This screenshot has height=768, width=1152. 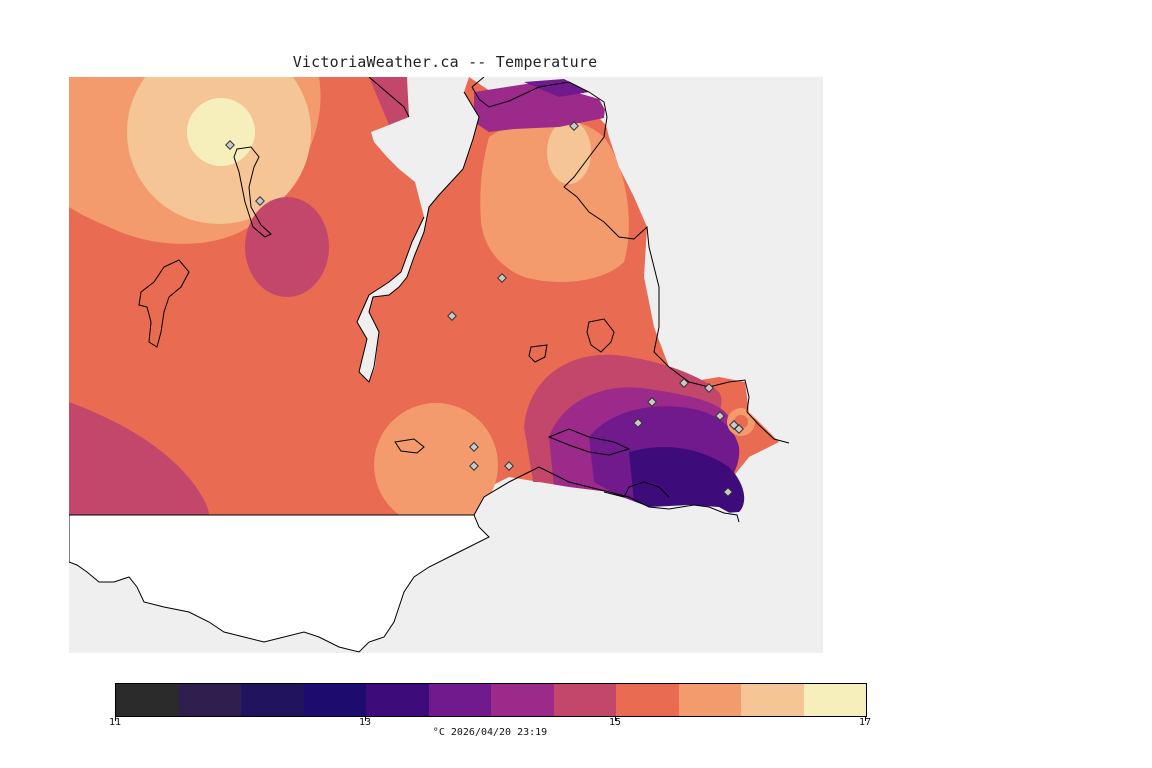 I want to click on contour-12-13-n, so click(x=556, y=88).